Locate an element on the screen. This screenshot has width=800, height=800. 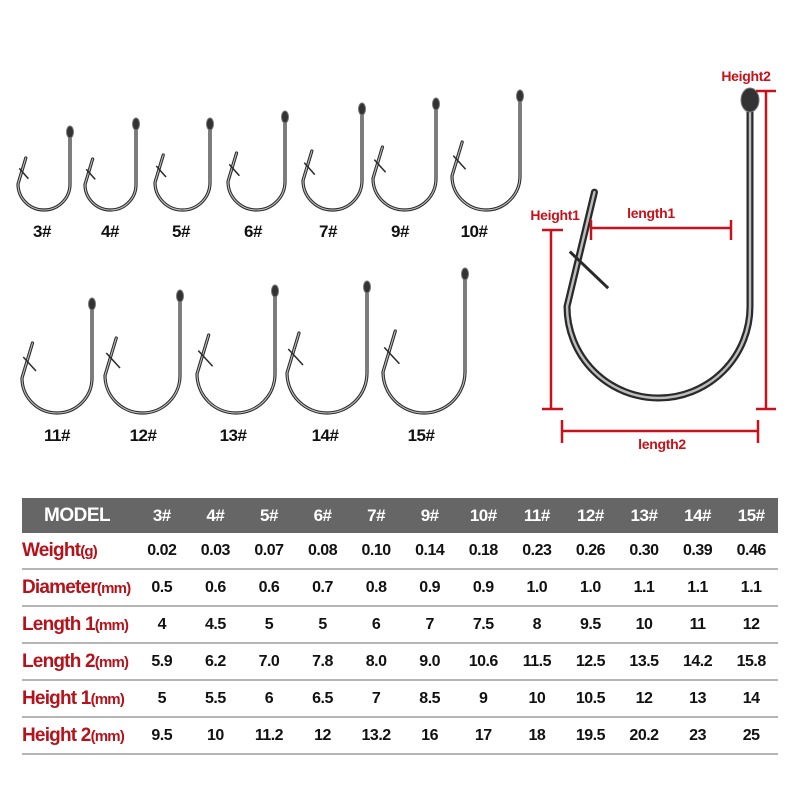
table-cell: 14.2 is located at coordinates (697, 662).